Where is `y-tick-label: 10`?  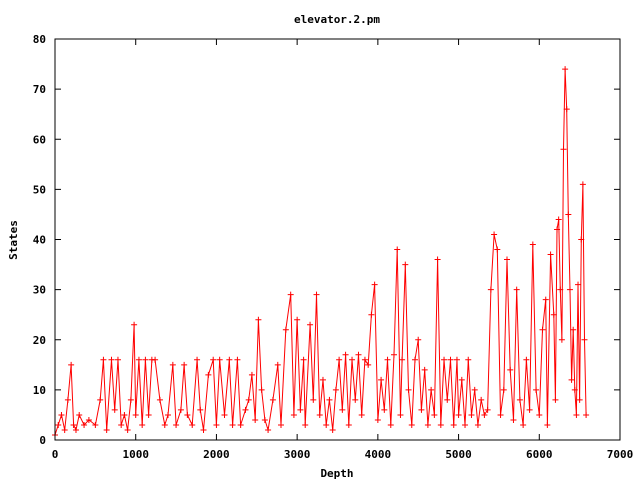
y-tick-label: 10 is located at coordinates (39, 390).